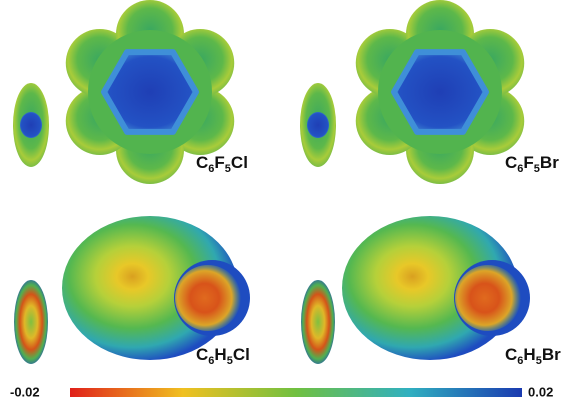 This screenshot has height=401, width=568. I want to click on molecule-label: C6F5Br, so click(532, 164).